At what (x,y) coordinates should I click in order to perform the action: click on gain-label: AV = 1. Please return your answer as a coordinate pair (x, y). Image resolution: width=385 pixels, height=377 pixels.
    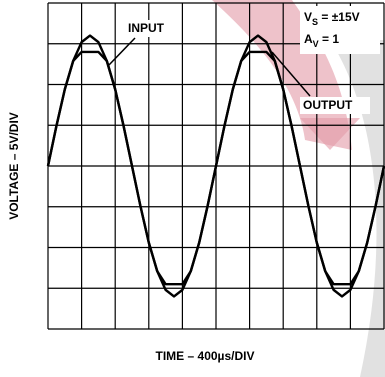
    Looking at the image, I should click on (321, 40).